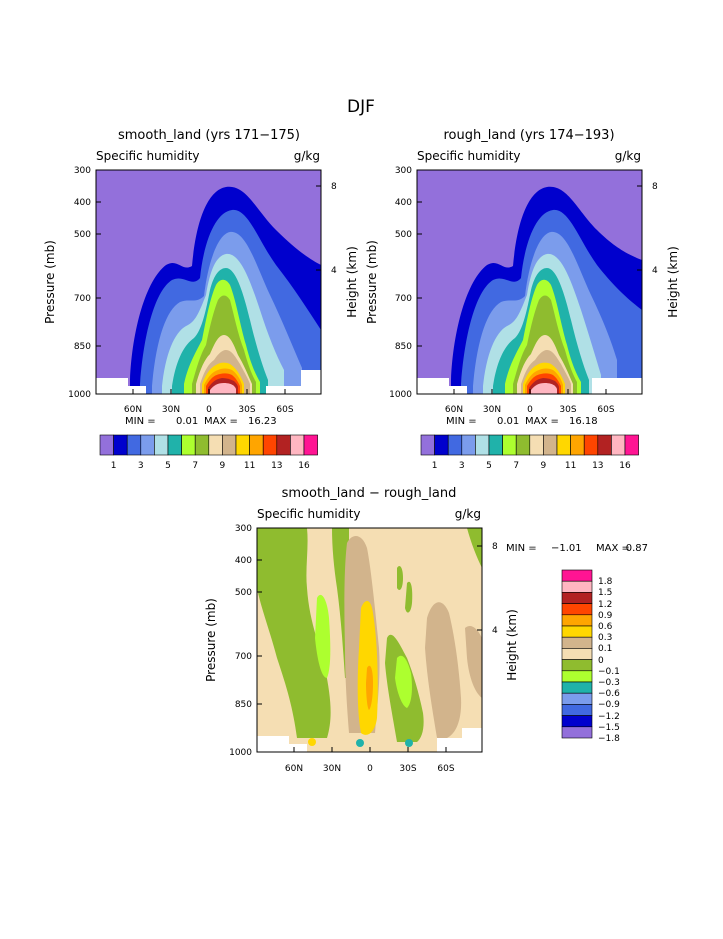  What do you see at coordinates (400, 395) in the screenshot?
I see `panel2-ytick-1000: 1000` at bounding box center [400, 395].